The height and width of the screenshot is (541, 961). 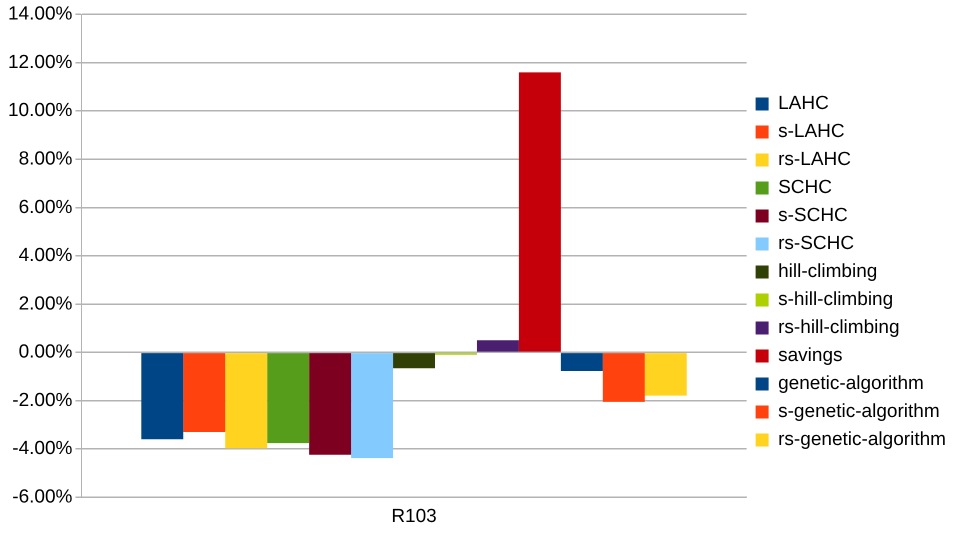 What do you see at coordinates (828, 271) in the screenshot?
I see `legend-label: hill-climbing` at bounding box center [828, 271].